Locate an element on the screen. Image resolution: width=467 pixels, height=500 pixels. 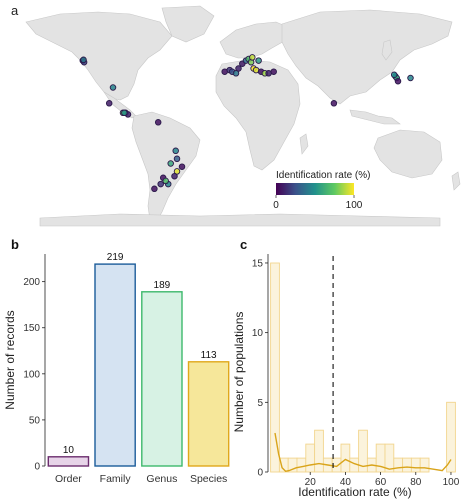
c-x-tick-label-80: 80 is located at coordinates (416, 482).